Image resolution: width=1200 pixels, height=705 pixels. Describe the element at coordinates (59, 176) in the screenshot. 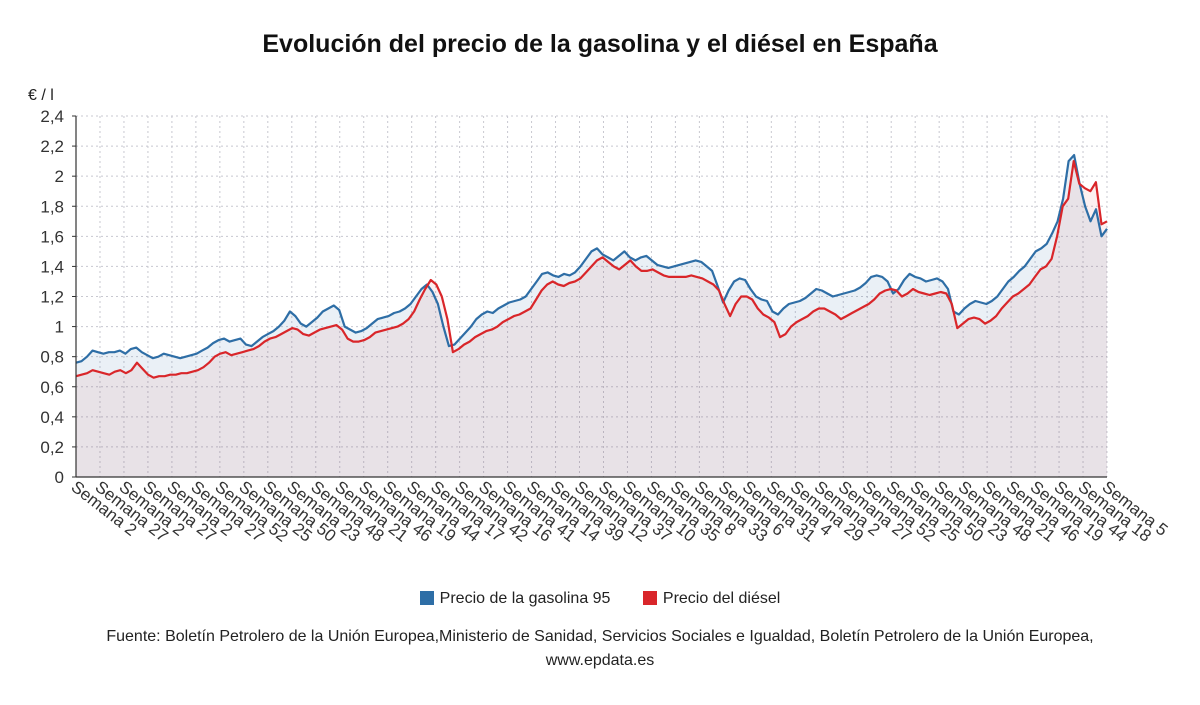

I see `y-tick-label: 2` at that location.